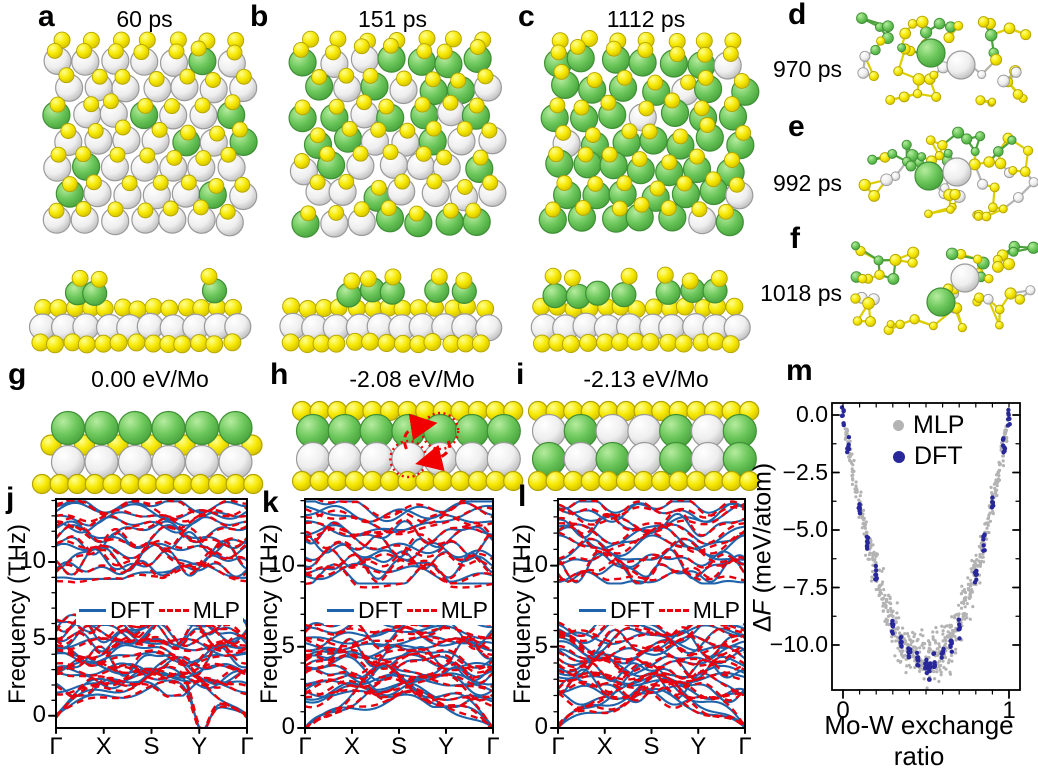 The height and width of the screenshot is (780, 1038). What do you see at coordinates (391, 311) in the screenshot?
I see `panel-b-side-view` at bounding box center [391, 311].